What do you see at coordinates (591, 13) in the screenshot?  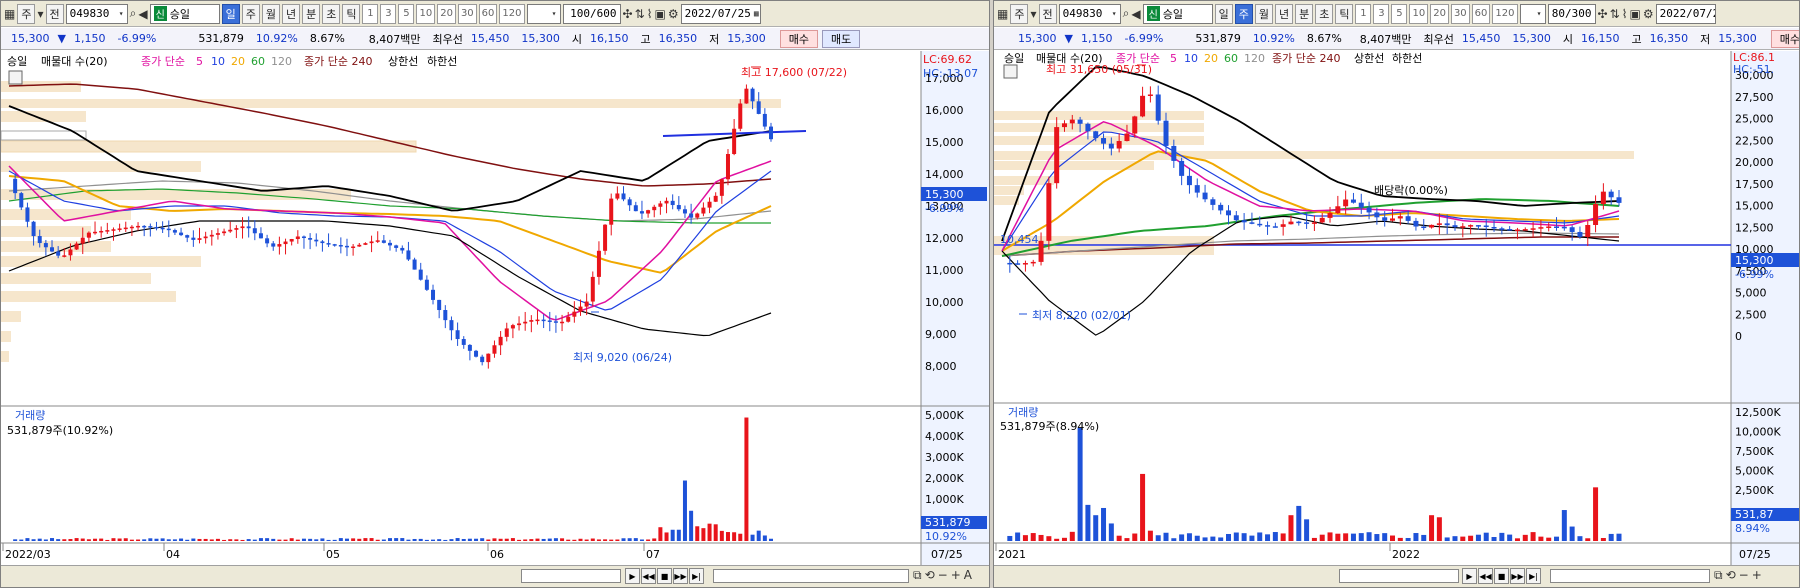 I see `bar-count-input: 100/600` at bounding box center [591, 13].